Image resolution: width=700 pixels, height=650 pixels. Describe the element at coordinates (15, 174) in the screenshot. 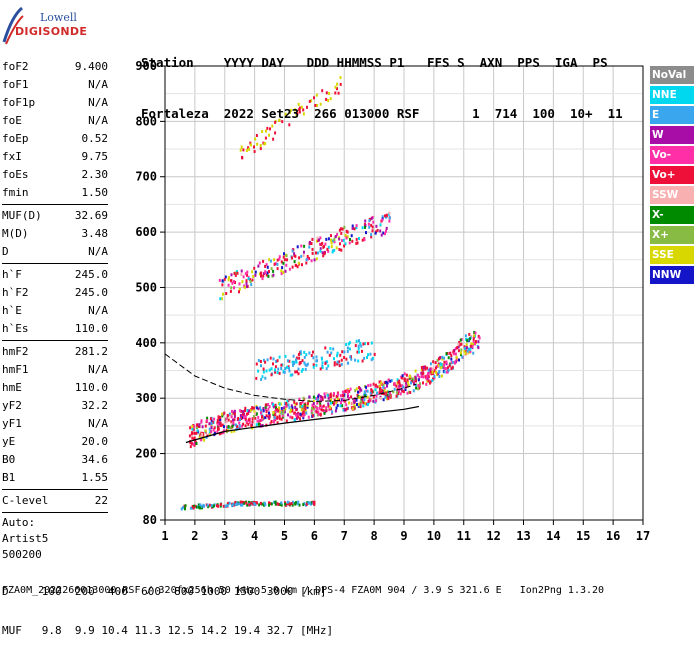

I see `param-label: foEs` at that location.